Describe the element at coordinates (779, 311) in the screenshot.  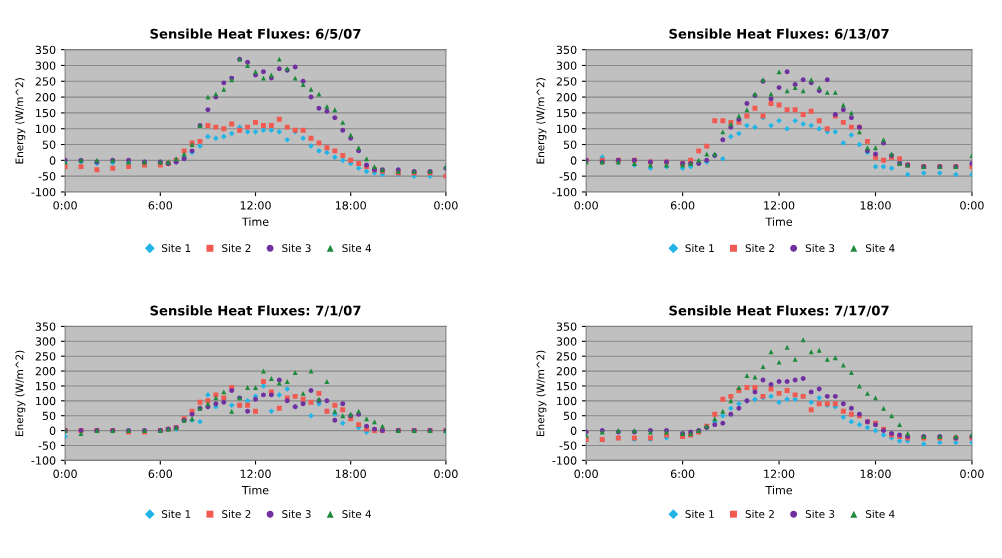
I see `chart-title: Sensible Heat Fluxes: 7/17/07` at that location.